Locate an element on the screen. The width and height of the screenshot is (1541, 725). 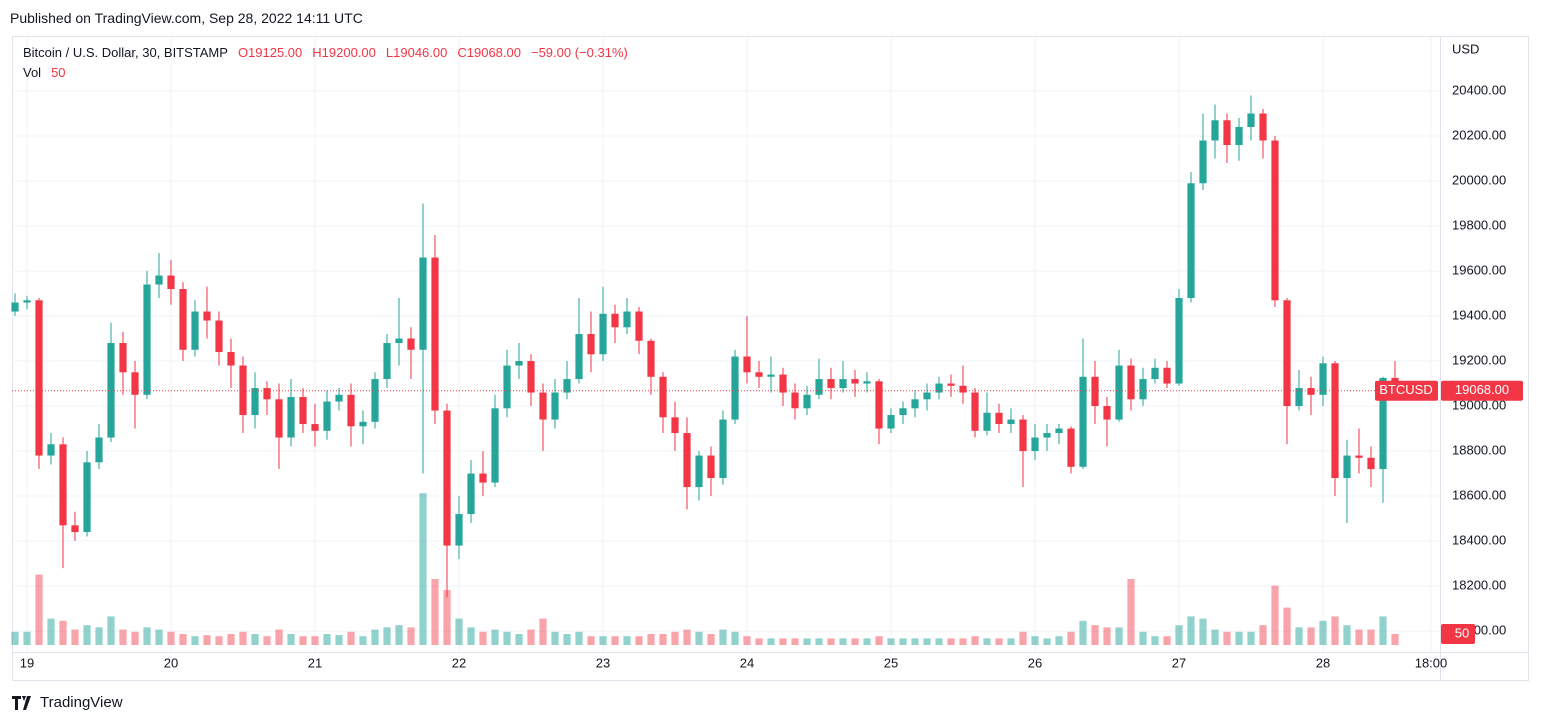
y-tick-label: 19200.00 is located at coordinates (1479, 359).